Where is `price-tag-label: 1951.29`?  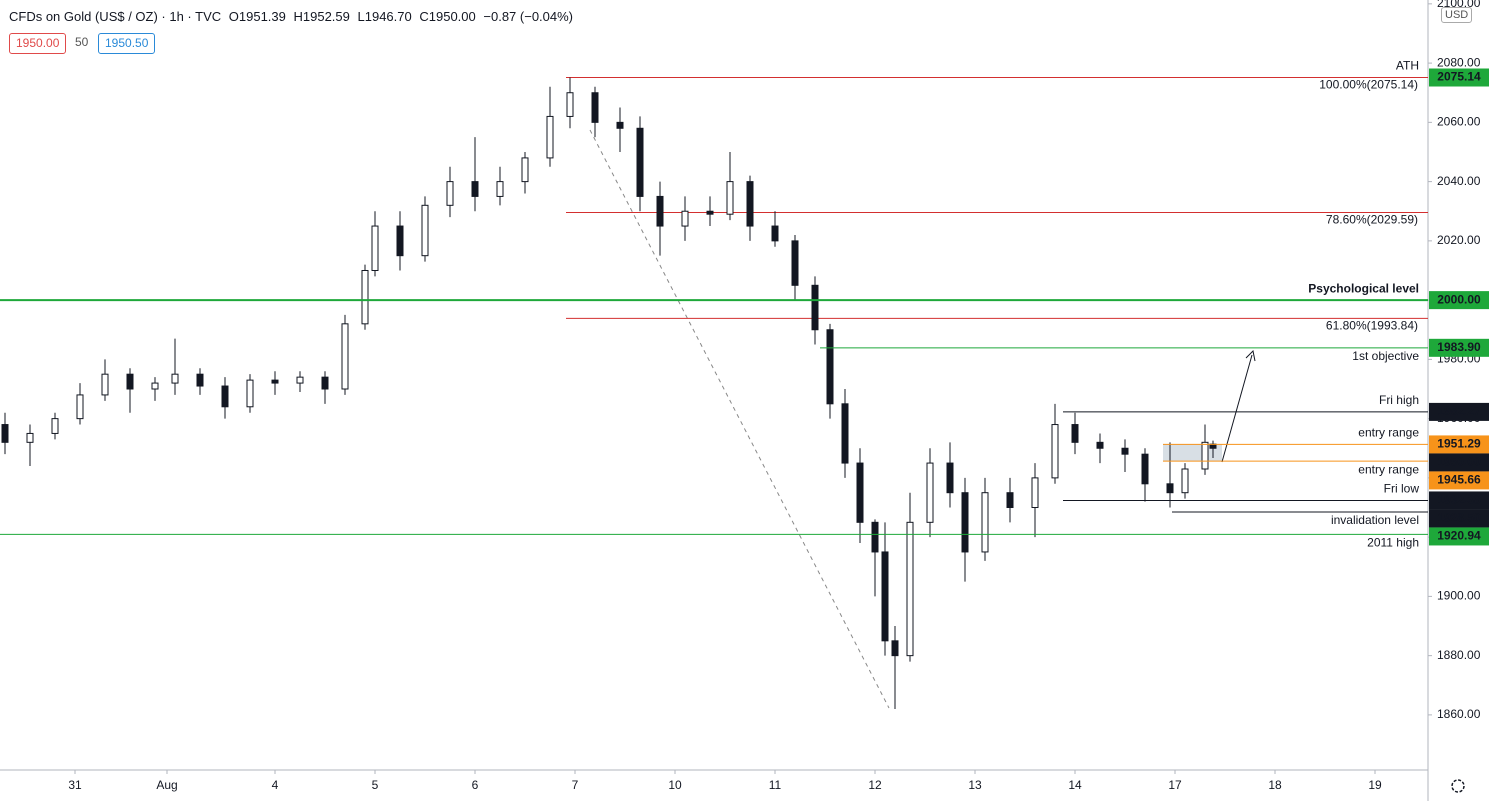 price-tag-label: 1951.29 is located at coordinates (1459, 444).